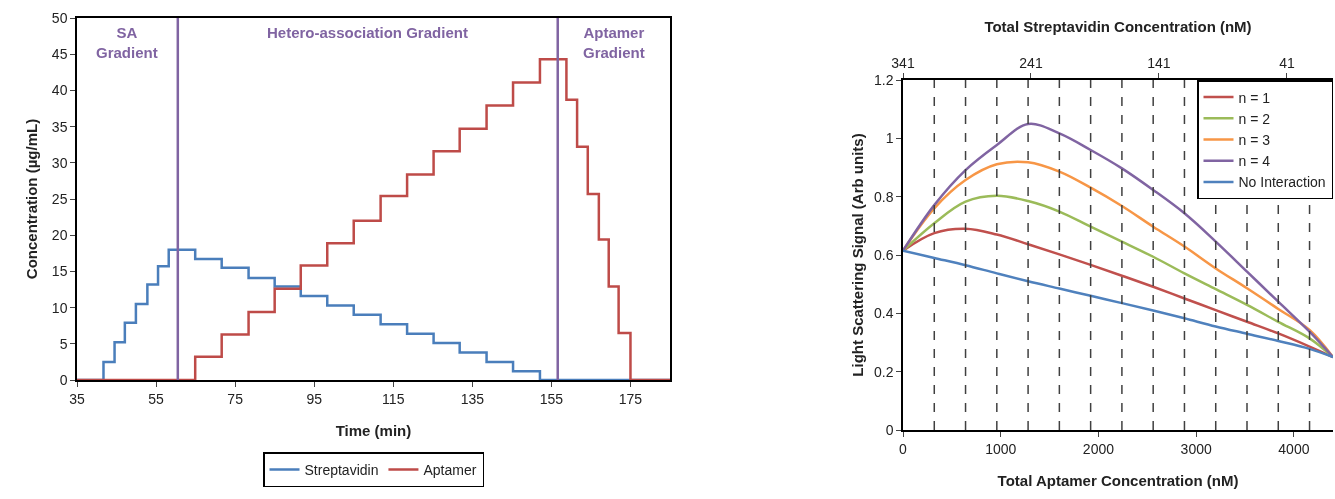 This screenshot has width=1335, height=499. Describe the element at coordinates (630, 398) in the screenshot. I see `x-tick-label: 175` at that location.